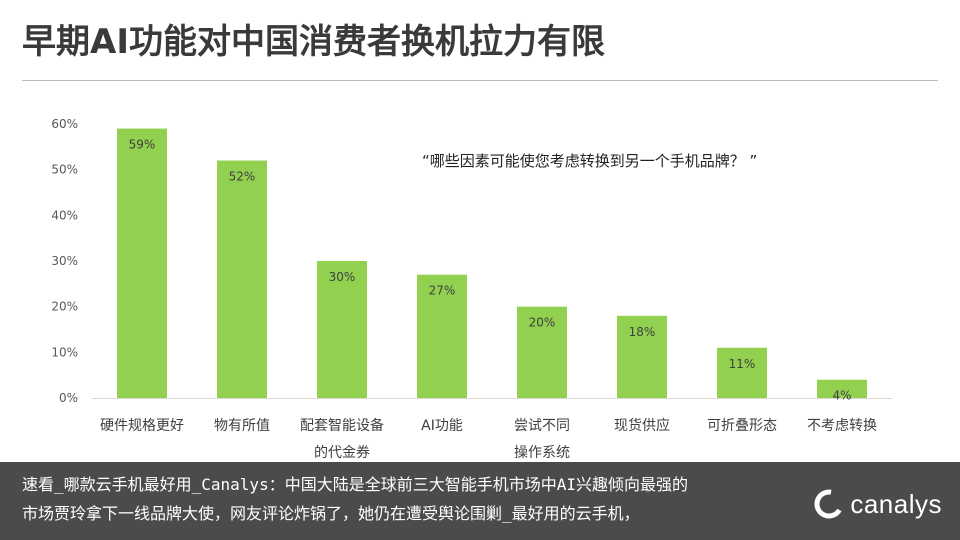 Image resolution: width=960 pixels, height=540 pixels. Describe the element at coordinates (64, 215) in the screenshot. I see `y-tick-label: 40%` at that location.